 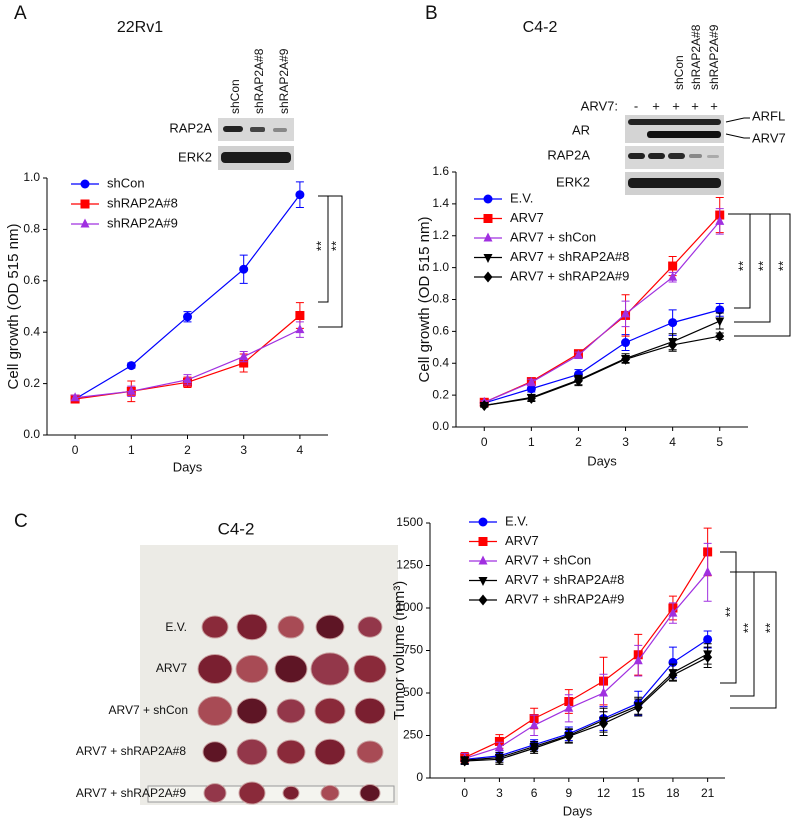 What do you see at coordinates (540, 27) in the screenshot?
I see `chart-title: C4-2` at bounding box center [540, 27].